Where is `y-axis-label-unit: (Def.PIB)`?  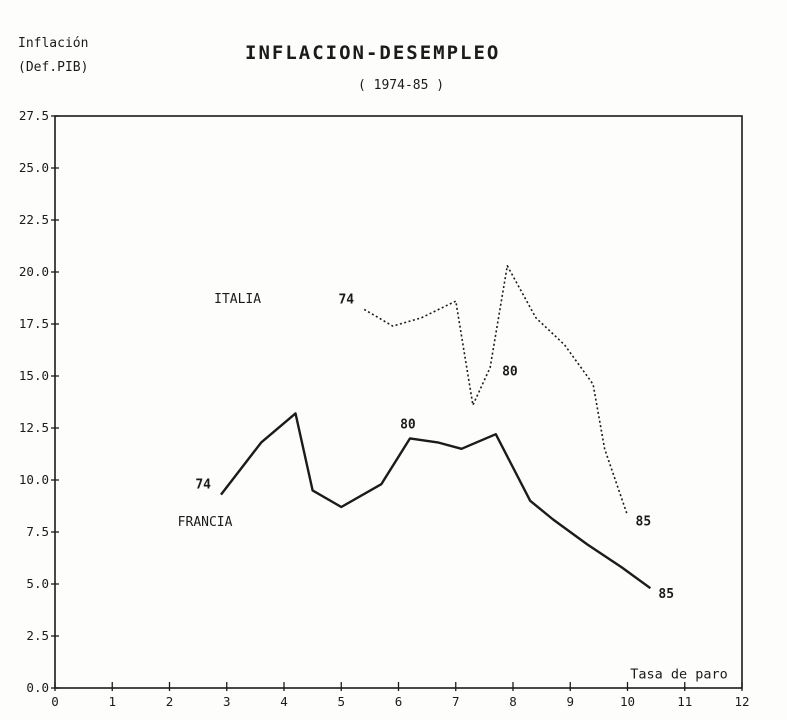 y-axis-label-unit: (Def.PIB) is located at coordinates (53, 67).